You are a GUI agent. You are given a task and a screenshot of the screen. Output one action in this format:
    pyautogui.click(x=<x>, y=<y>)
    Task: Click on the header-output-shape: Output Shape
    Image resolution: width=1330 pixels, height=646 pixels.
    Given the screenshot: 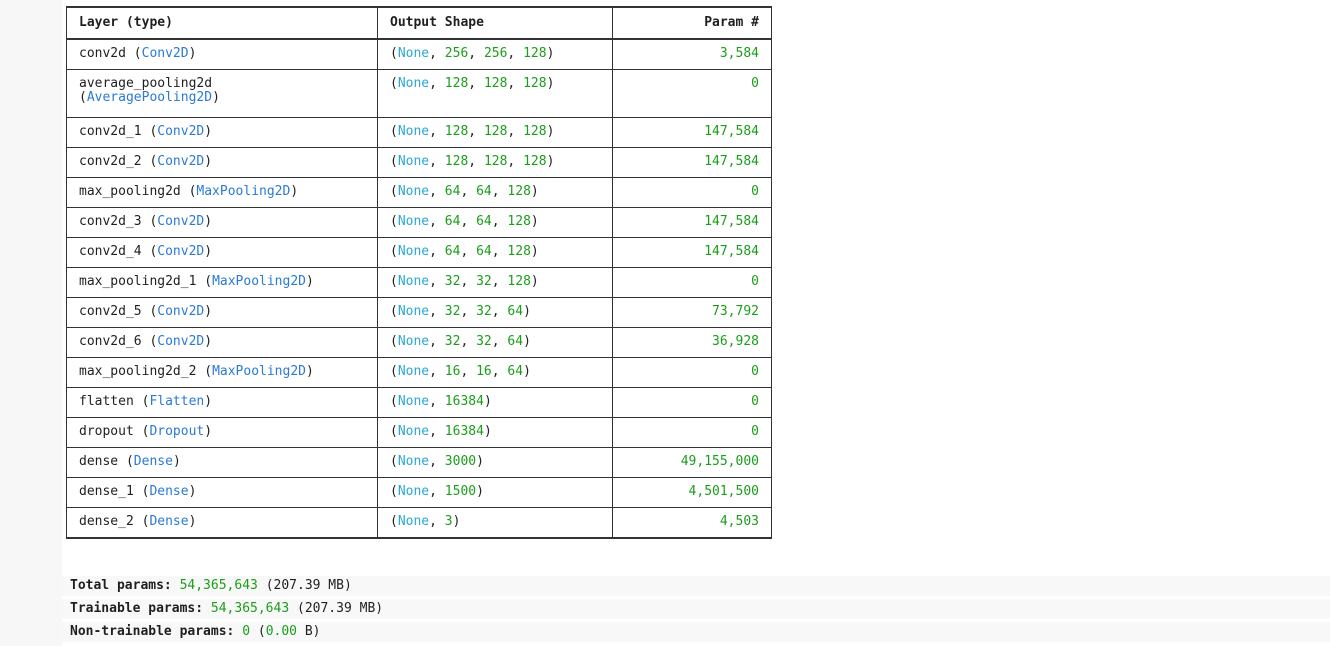 What is the action you would take?
    pyautogui.click(x=495, y=23)
    